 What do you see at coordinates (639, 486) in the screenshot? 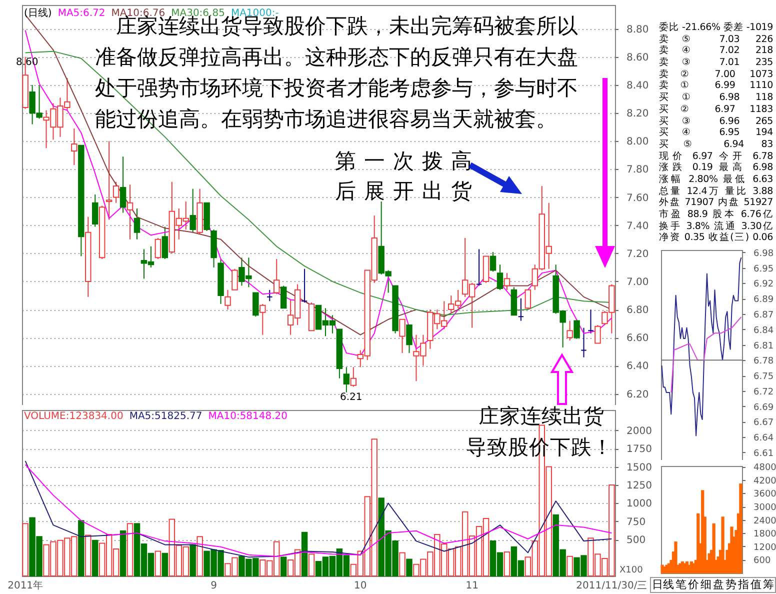
I see `y-tick-label: 1250` at bounding box center [639, 486].